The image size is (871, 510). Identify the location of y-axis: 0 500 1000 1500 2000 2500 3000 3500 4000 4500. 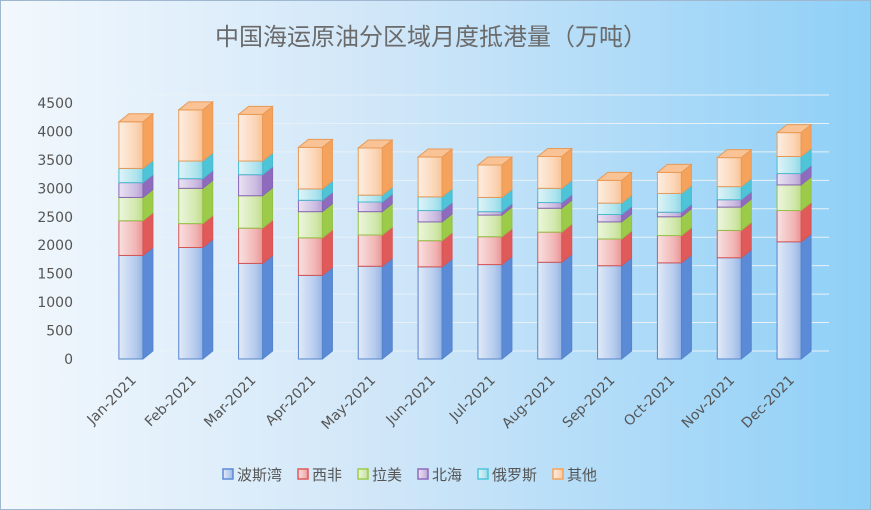
(55, 232).